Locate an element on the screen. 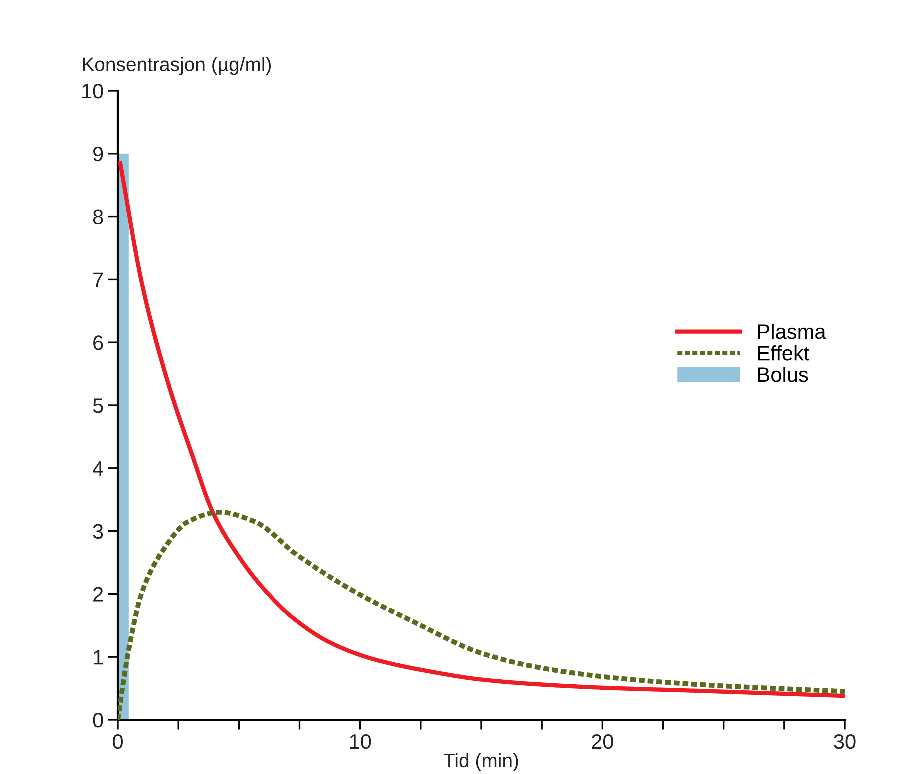 The image size is (923, 774). legend-label: Effekt is located at coordinates (784, 353).